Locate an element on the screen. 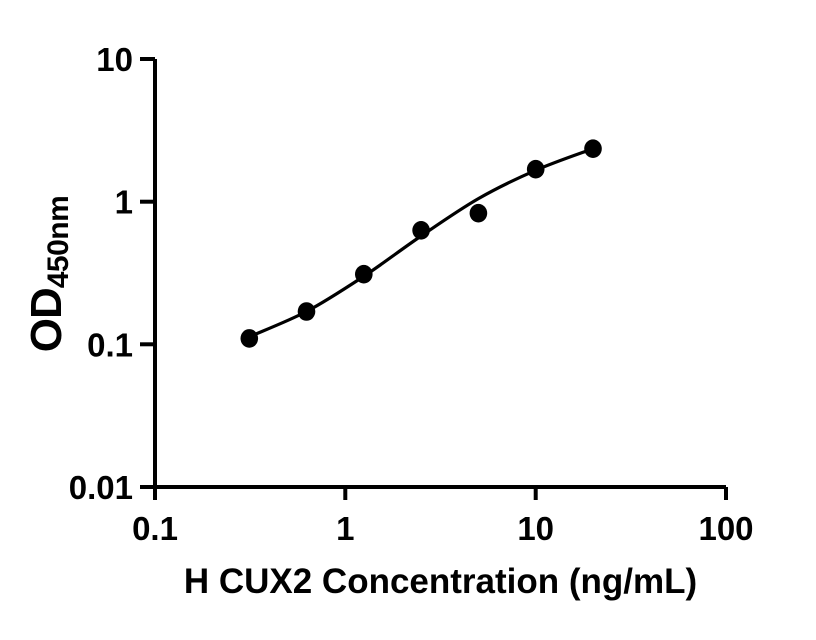 The height and width of the screenshot is (640, 816). y-axis-title: OD 450nm is located at coordinates (48, 274).